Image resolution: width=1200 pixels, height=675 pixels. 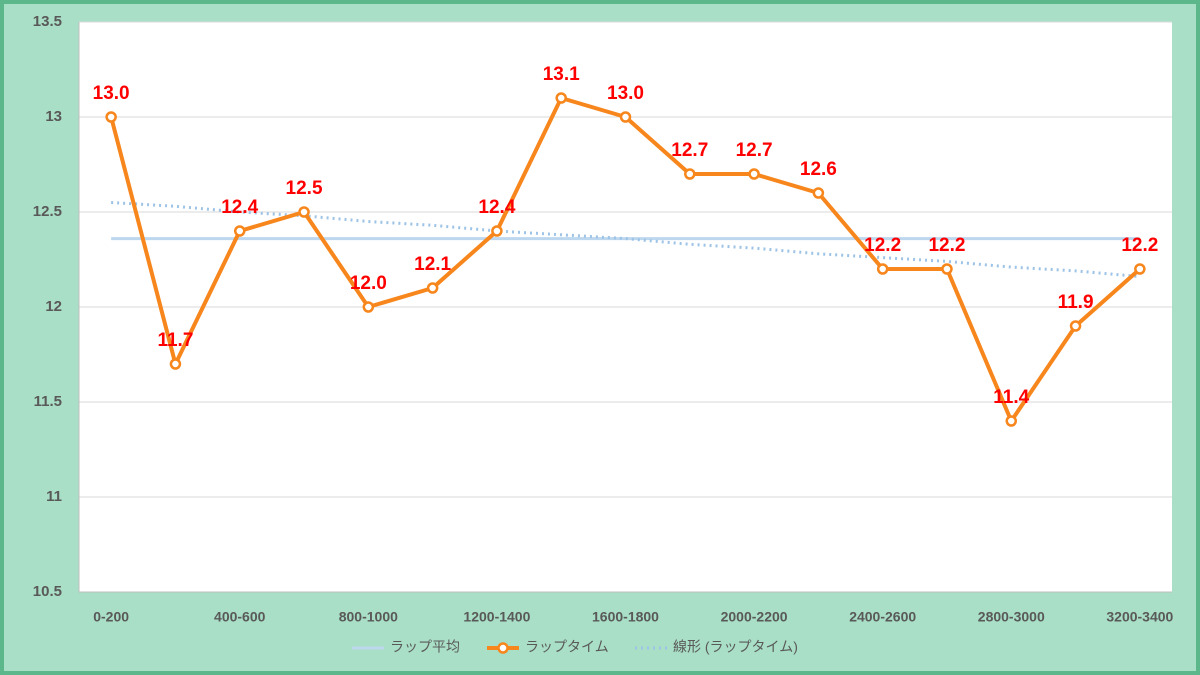 What do you see at coordinates (53, 306) in the screenshot?
I see `y-tick-label: 12` at bounding box center [53, 306].